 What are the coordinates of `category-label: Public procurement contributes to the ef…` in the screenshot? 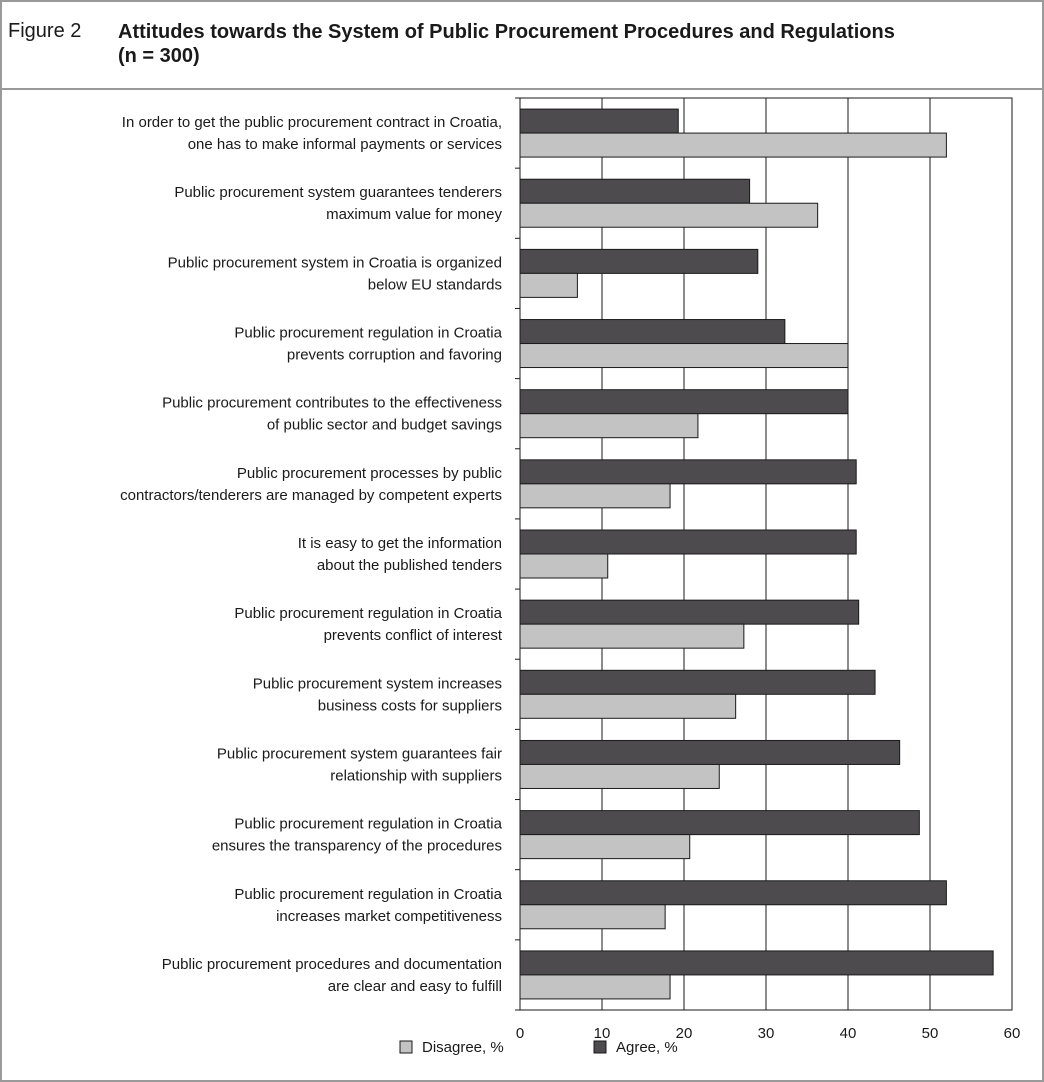 It's located at (332, 414).